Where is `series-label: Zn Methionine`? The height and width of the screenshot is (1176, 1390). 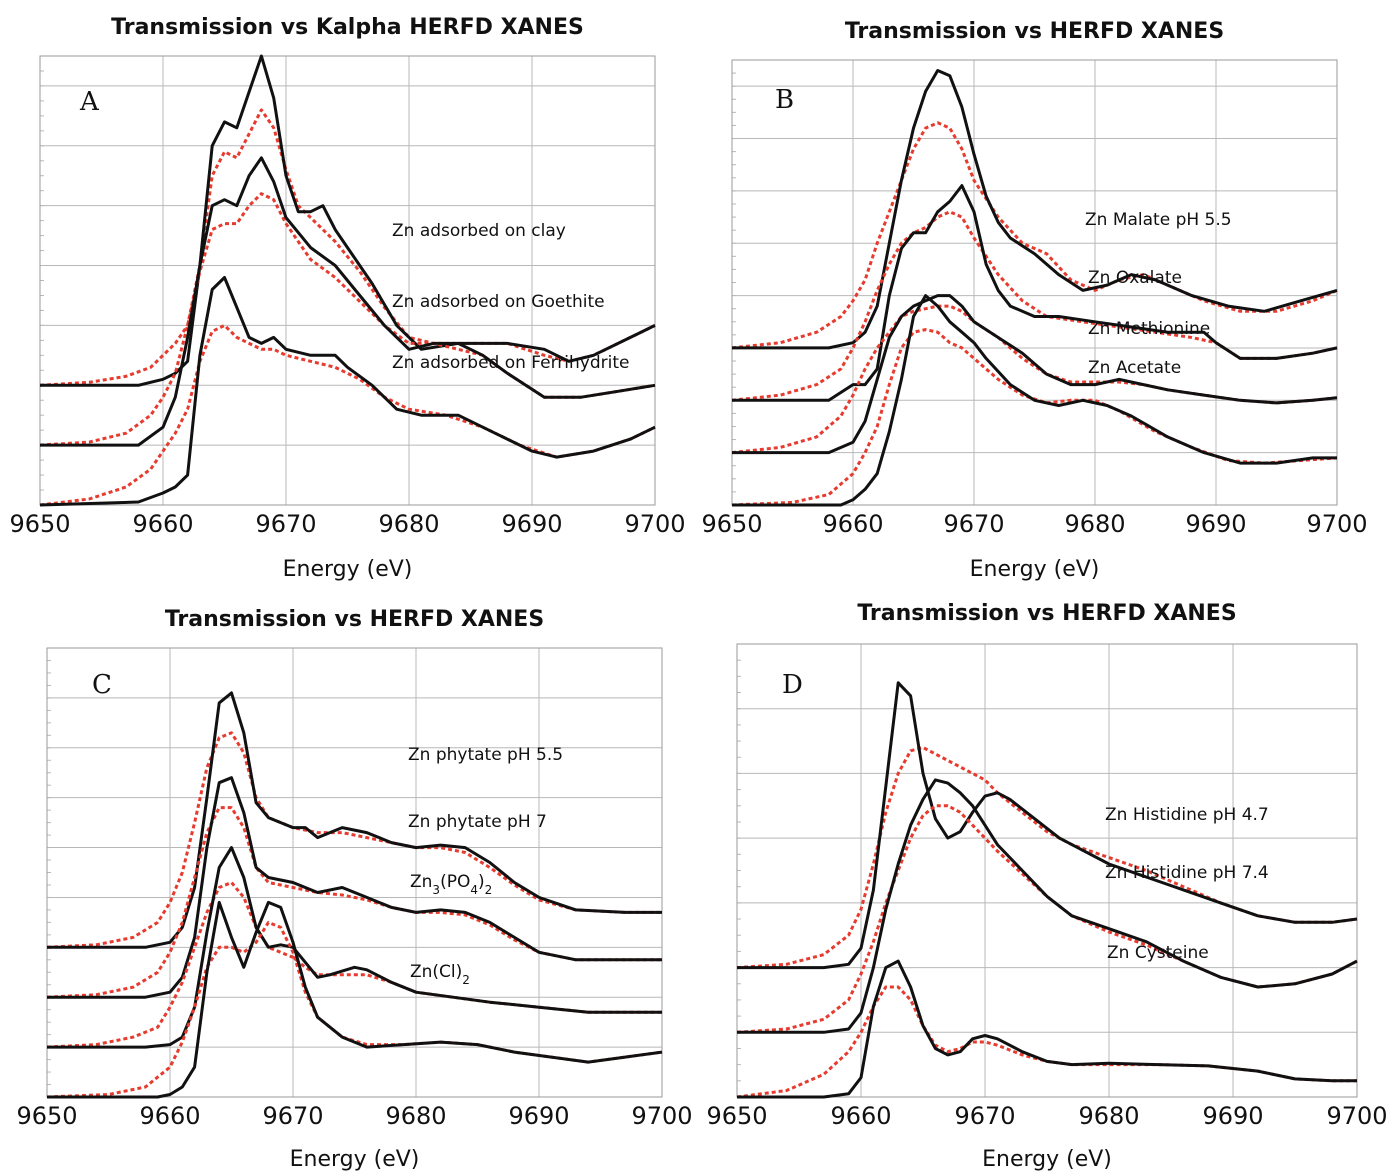
series-label: Zn Methionine is located at coordinates (1149, 329).